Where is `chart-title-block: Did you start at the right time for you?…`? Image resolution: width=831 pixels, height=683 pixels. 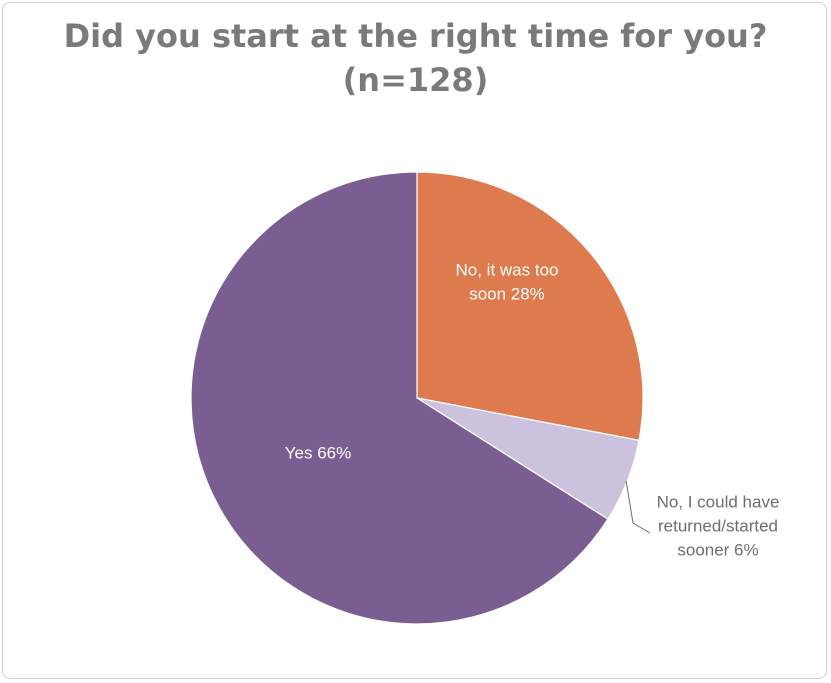 chart-title-block: Did you start at the right time for you?… is located at coordinates (415, 58).